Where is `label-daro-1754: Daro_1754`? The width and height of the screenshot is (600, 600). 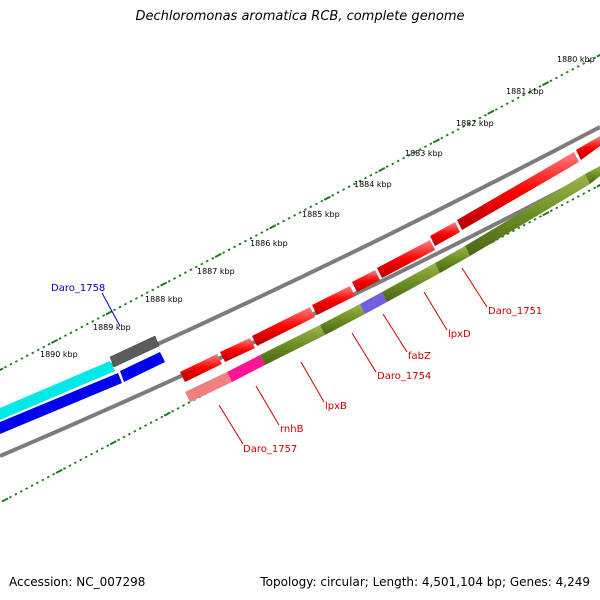 label-daro-1754: Daro_1754 is located at coordinates (404, 376).